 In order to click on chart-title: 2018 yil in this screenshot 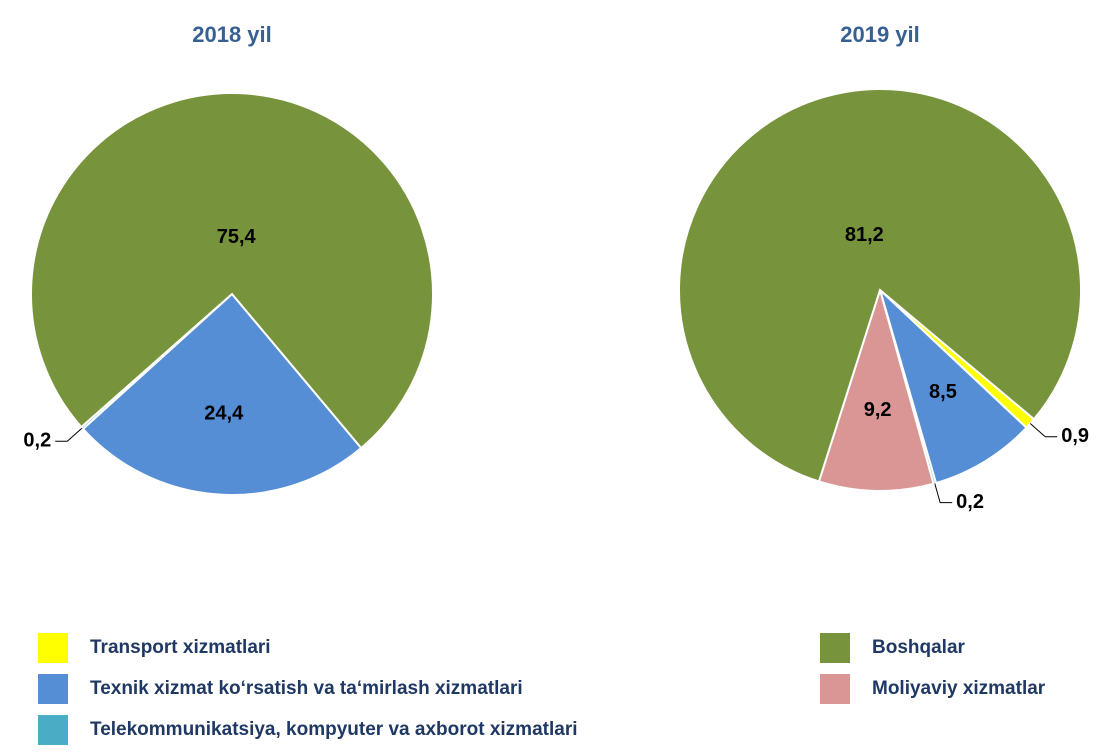, I will do `click(232, 34)`.